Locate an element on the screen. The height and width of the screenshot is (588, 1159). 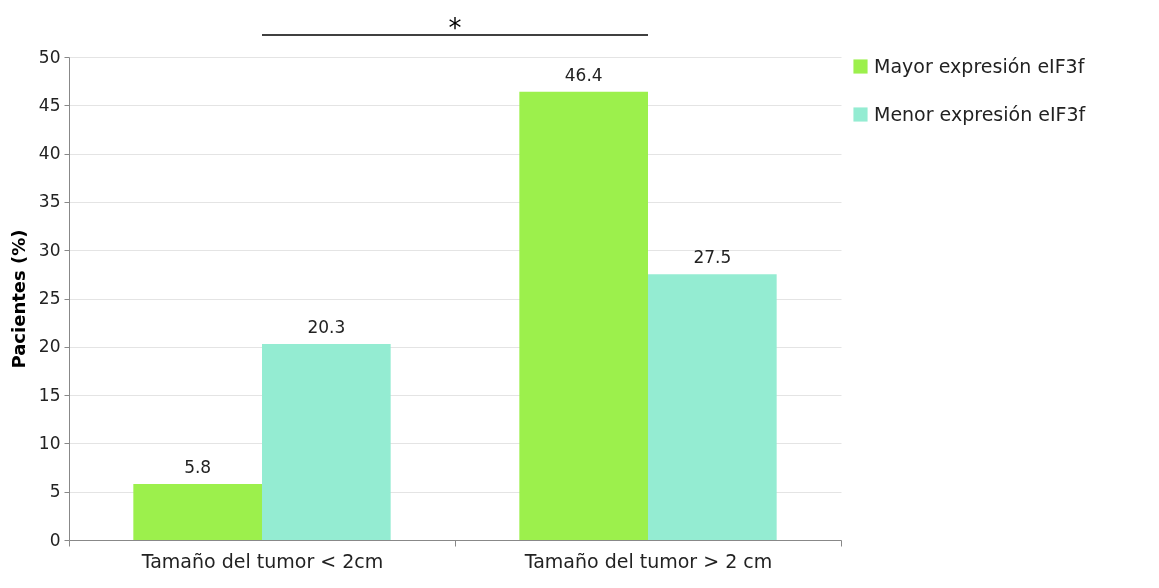
data-label: 27.5 is located at coordinates (712, 257).